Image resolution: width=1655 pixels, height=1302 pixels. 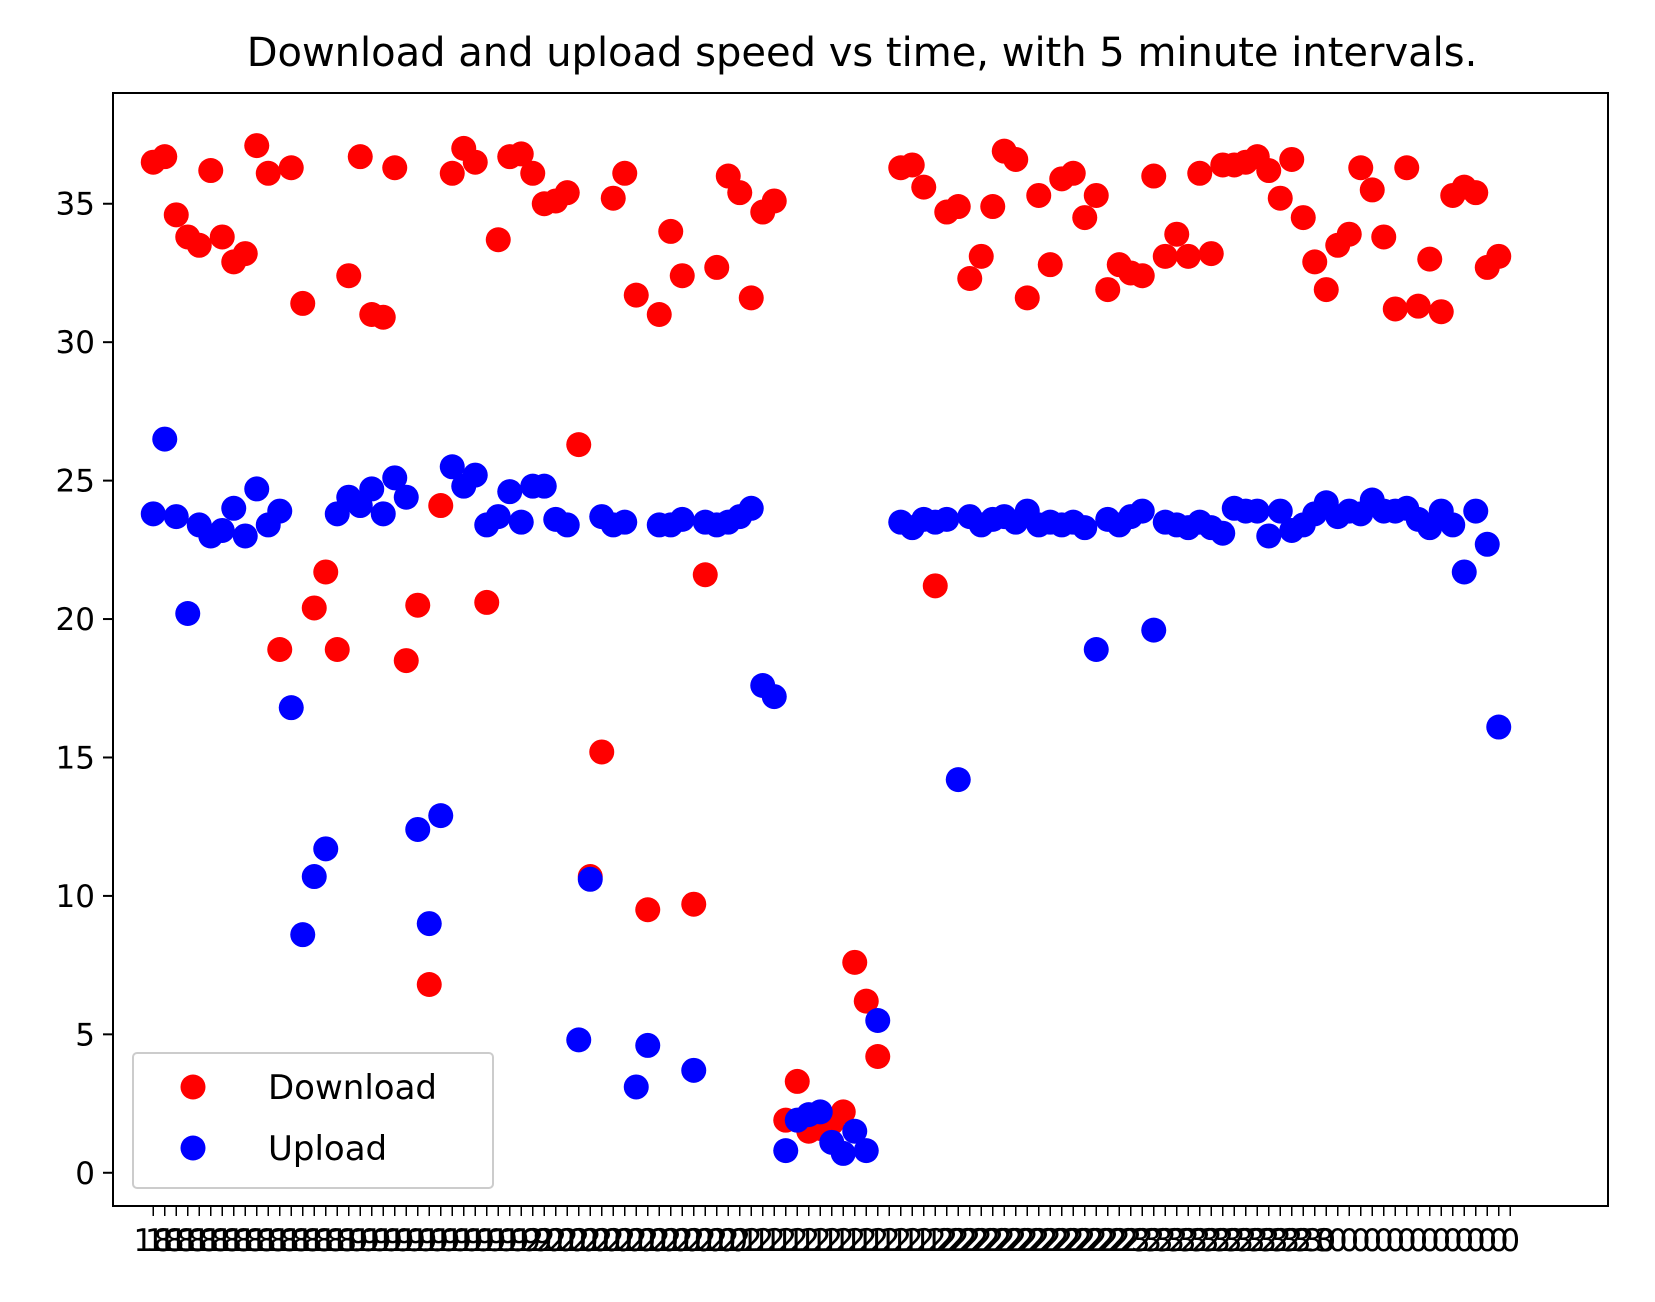 I want to click on y-tick-label: 30, so click(x=75, y=343).